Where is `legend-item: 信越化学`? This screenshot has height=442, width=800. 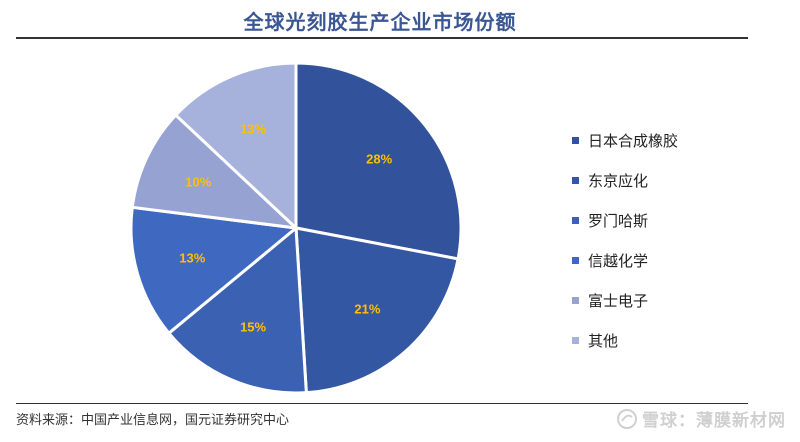 legend-item: 信越化学 is located at coordinates (625, 270).